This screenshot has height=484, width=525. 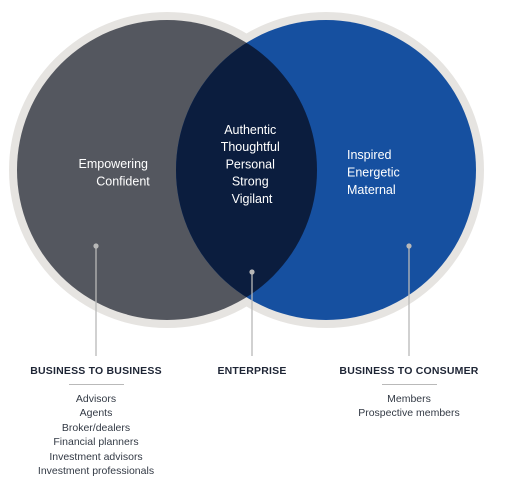 What do you see at coordinates (96, 456) in the screenshot?
I see `b2b-item: Investment advisors` at bounding box center [96, 456].